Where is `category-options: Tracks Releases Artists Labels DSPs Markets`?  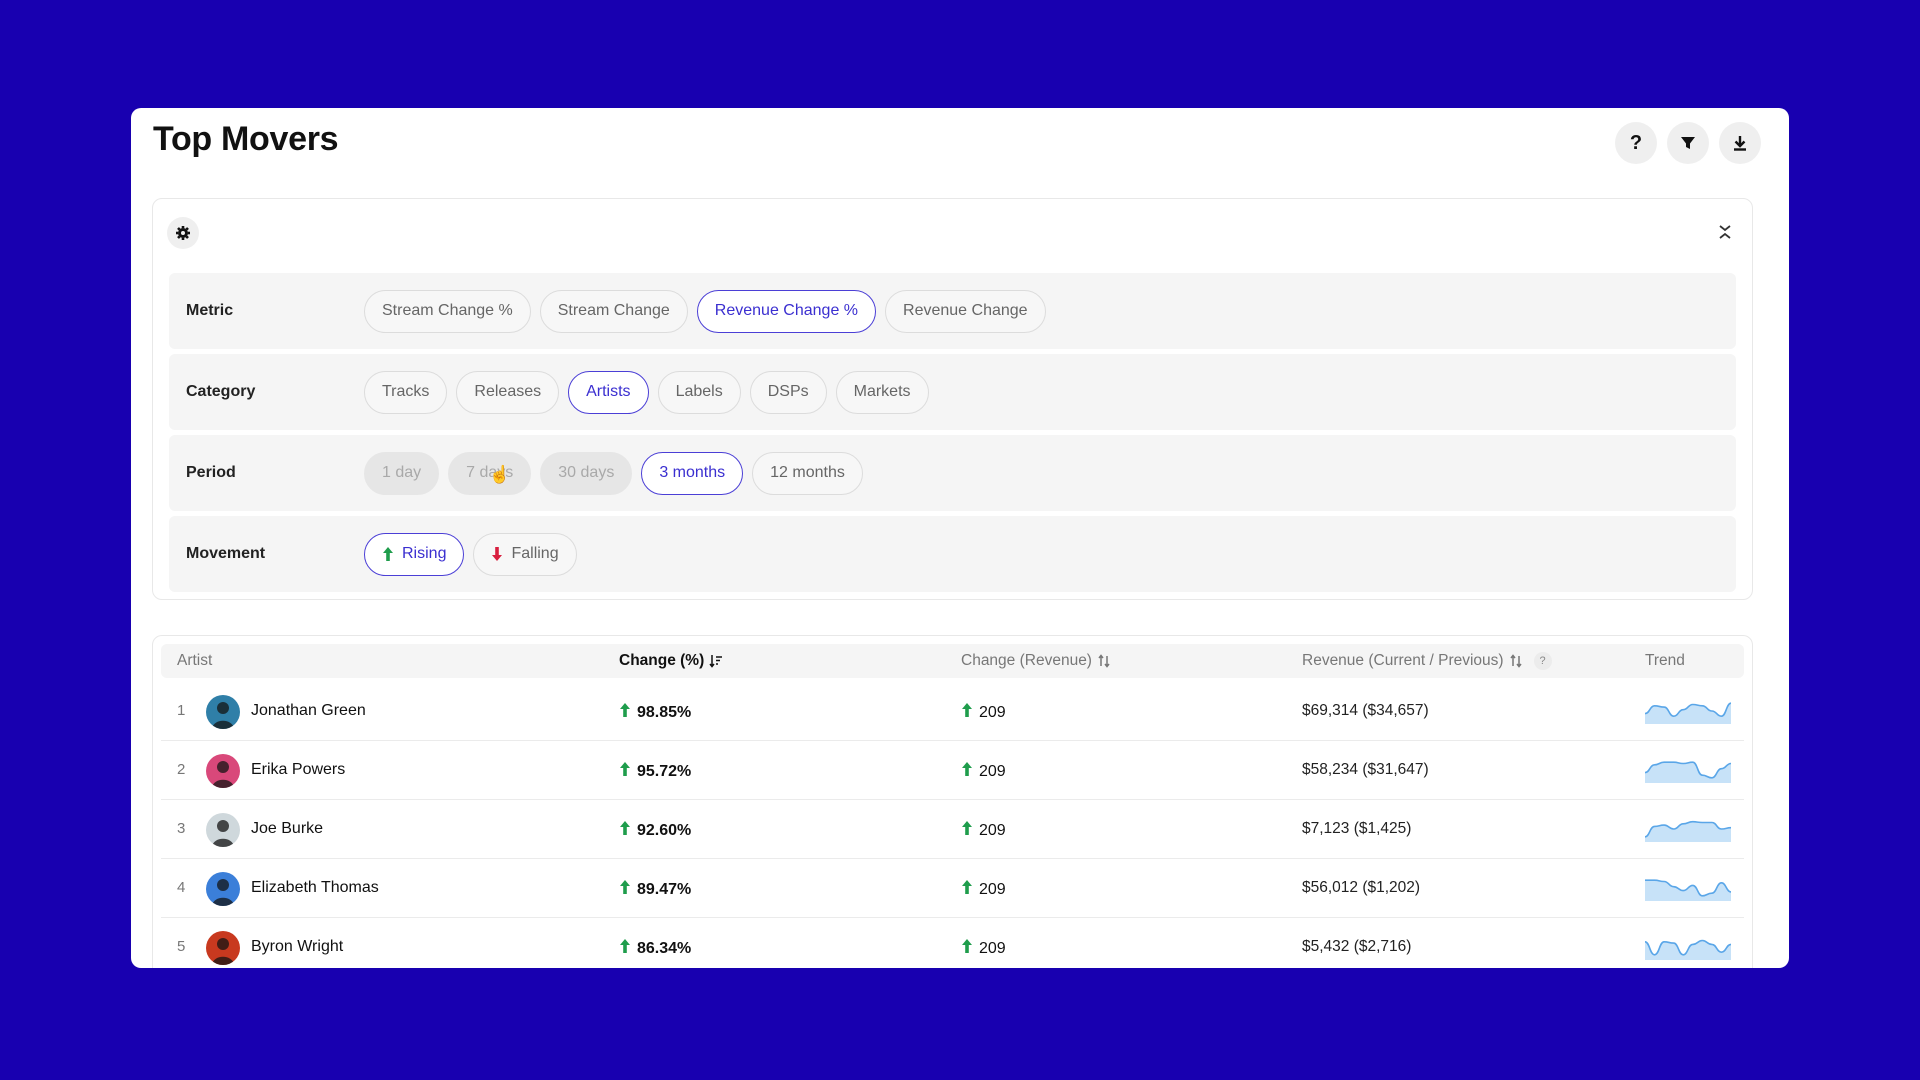
category-options: Tracks Releases Artists Labels DSPs Markets is located at coordinates (646, 392).